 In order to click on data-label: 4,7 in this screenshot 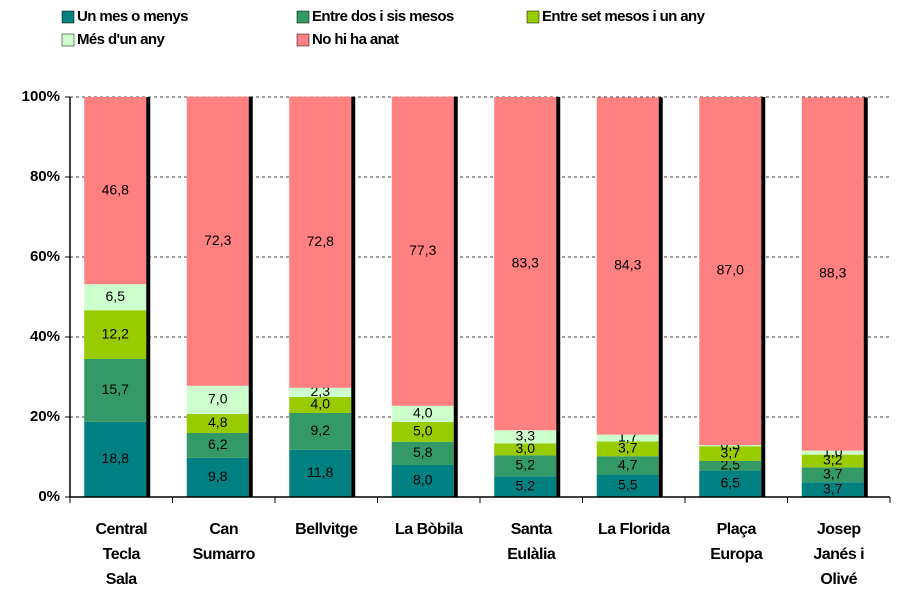, I will do `click(628, 464)`.